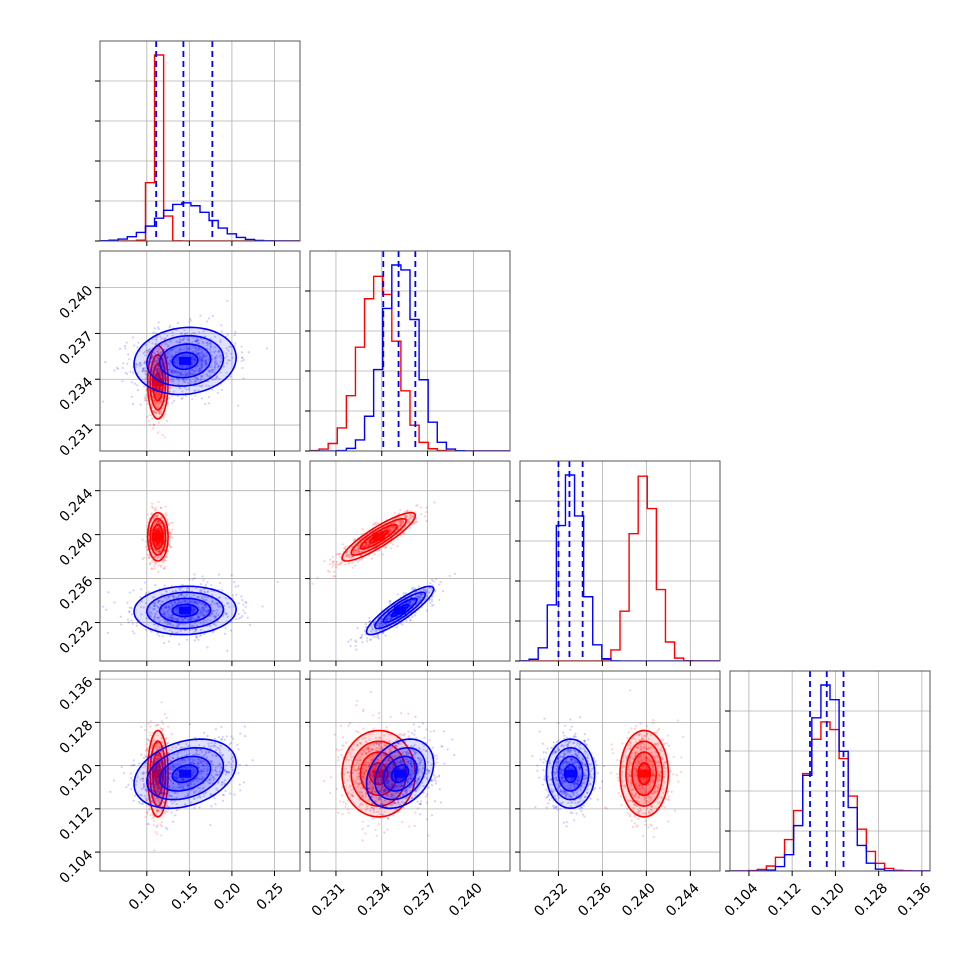 The height and width of the screenshot is (970, 970). I want to click on panel-2-0-frame, so click(200, 561).